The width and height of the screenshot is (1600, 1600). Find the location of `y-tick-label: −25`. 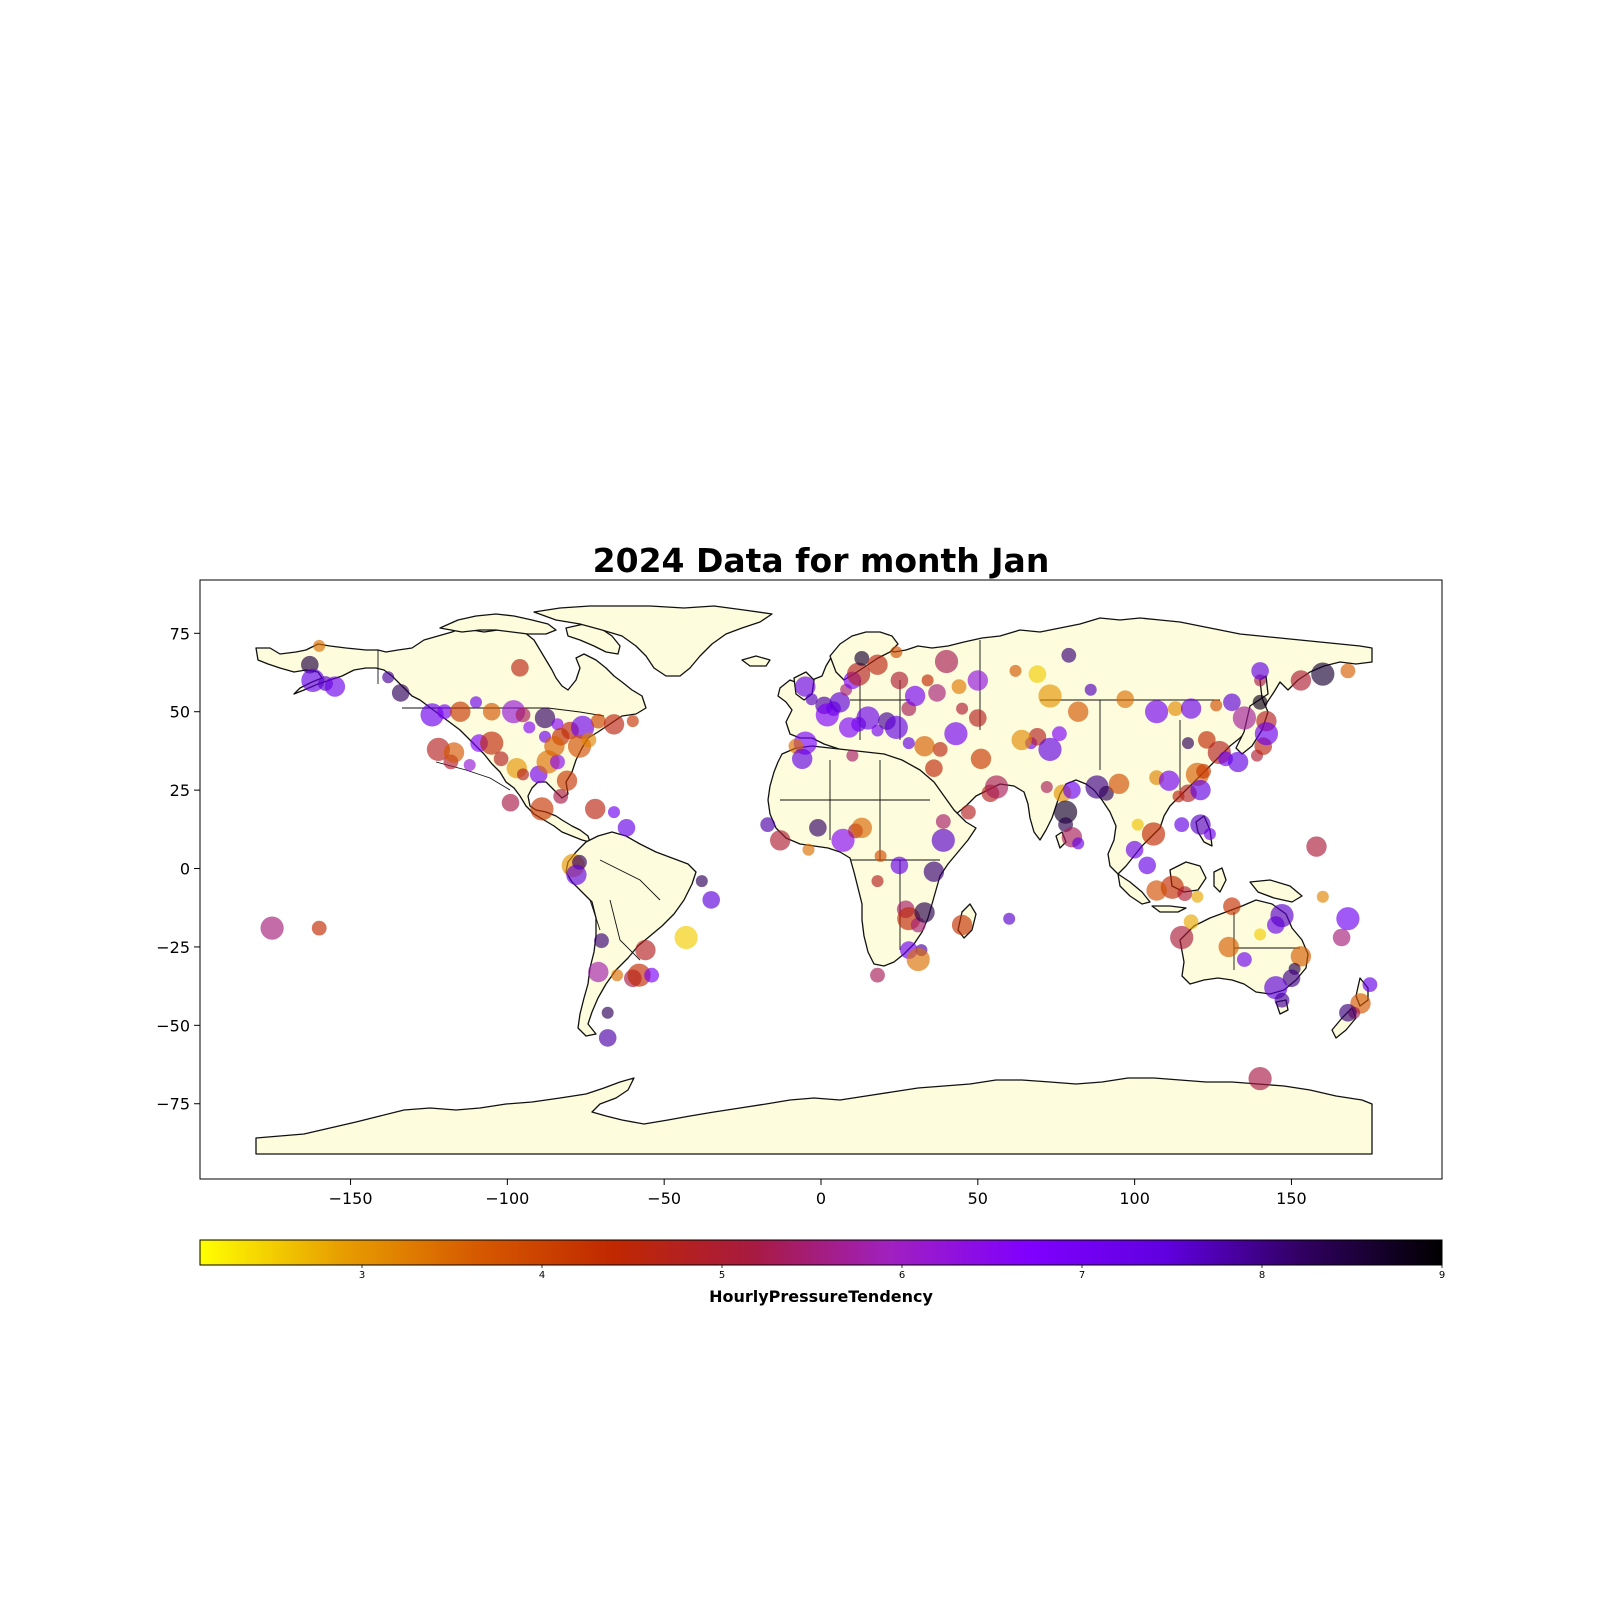

y-tick-label: −25 is located at coordinates (173, 947).